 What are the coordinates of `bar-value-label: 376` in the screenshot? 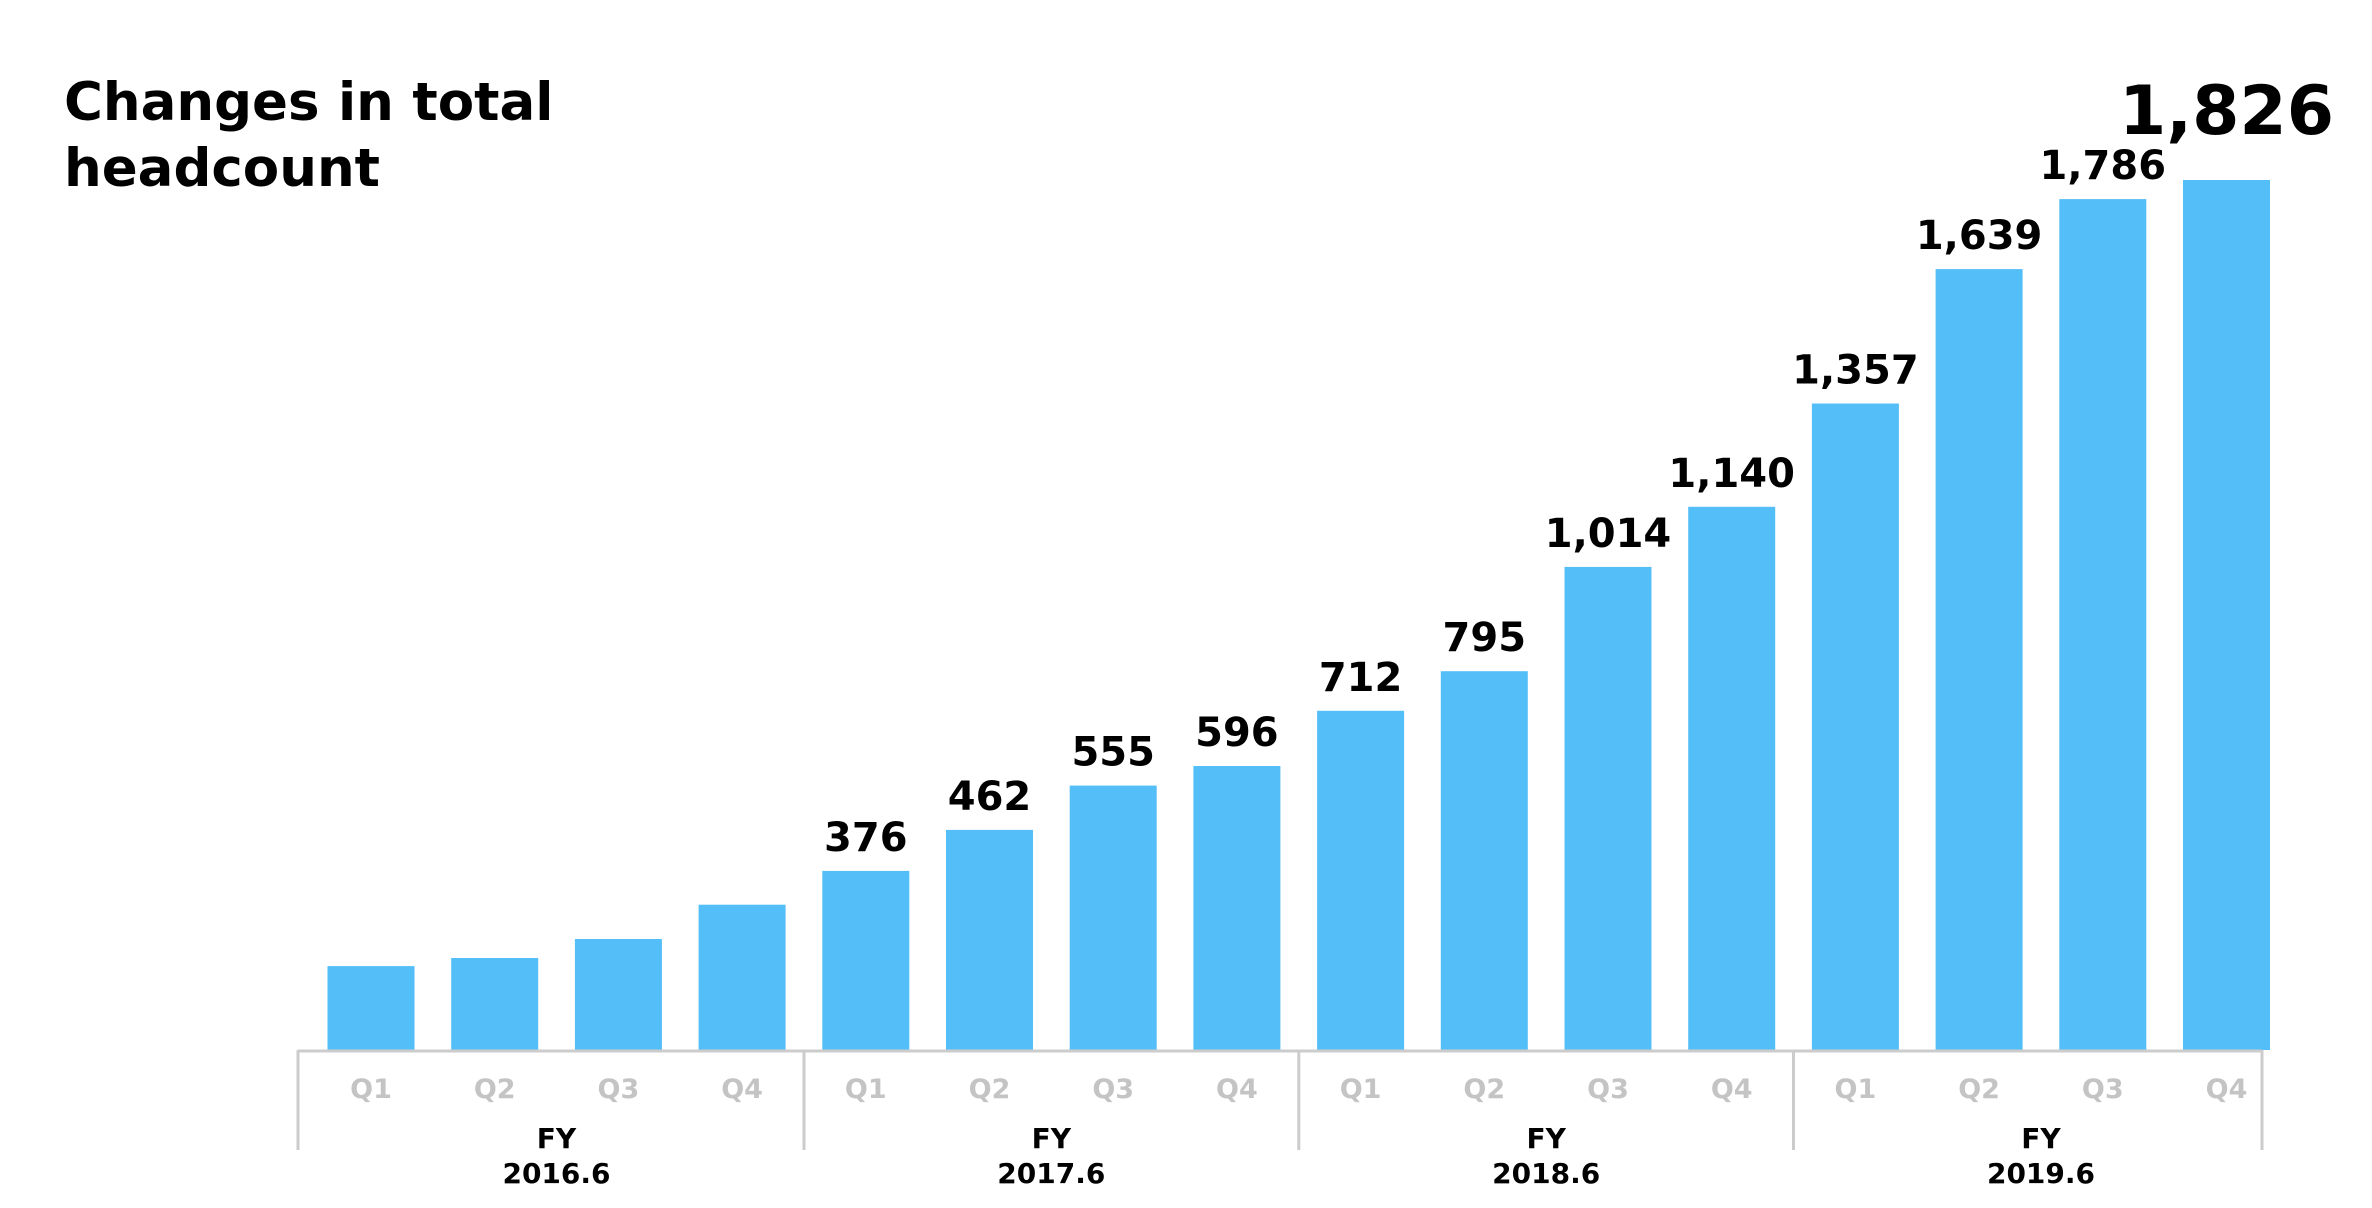 It's located at (866, 838).